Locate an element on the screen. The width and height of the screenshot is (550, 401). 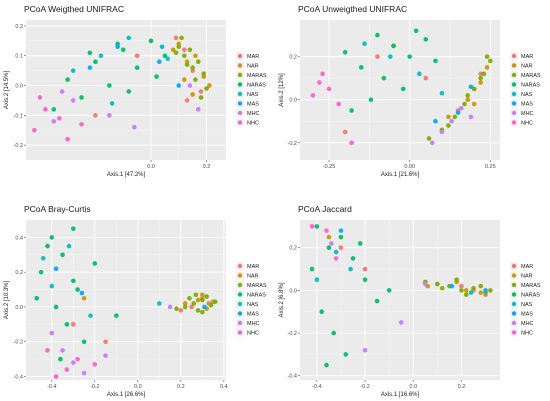
x-axis-label: Axis.1 [26.6%] is located at coordinates (126, 395).